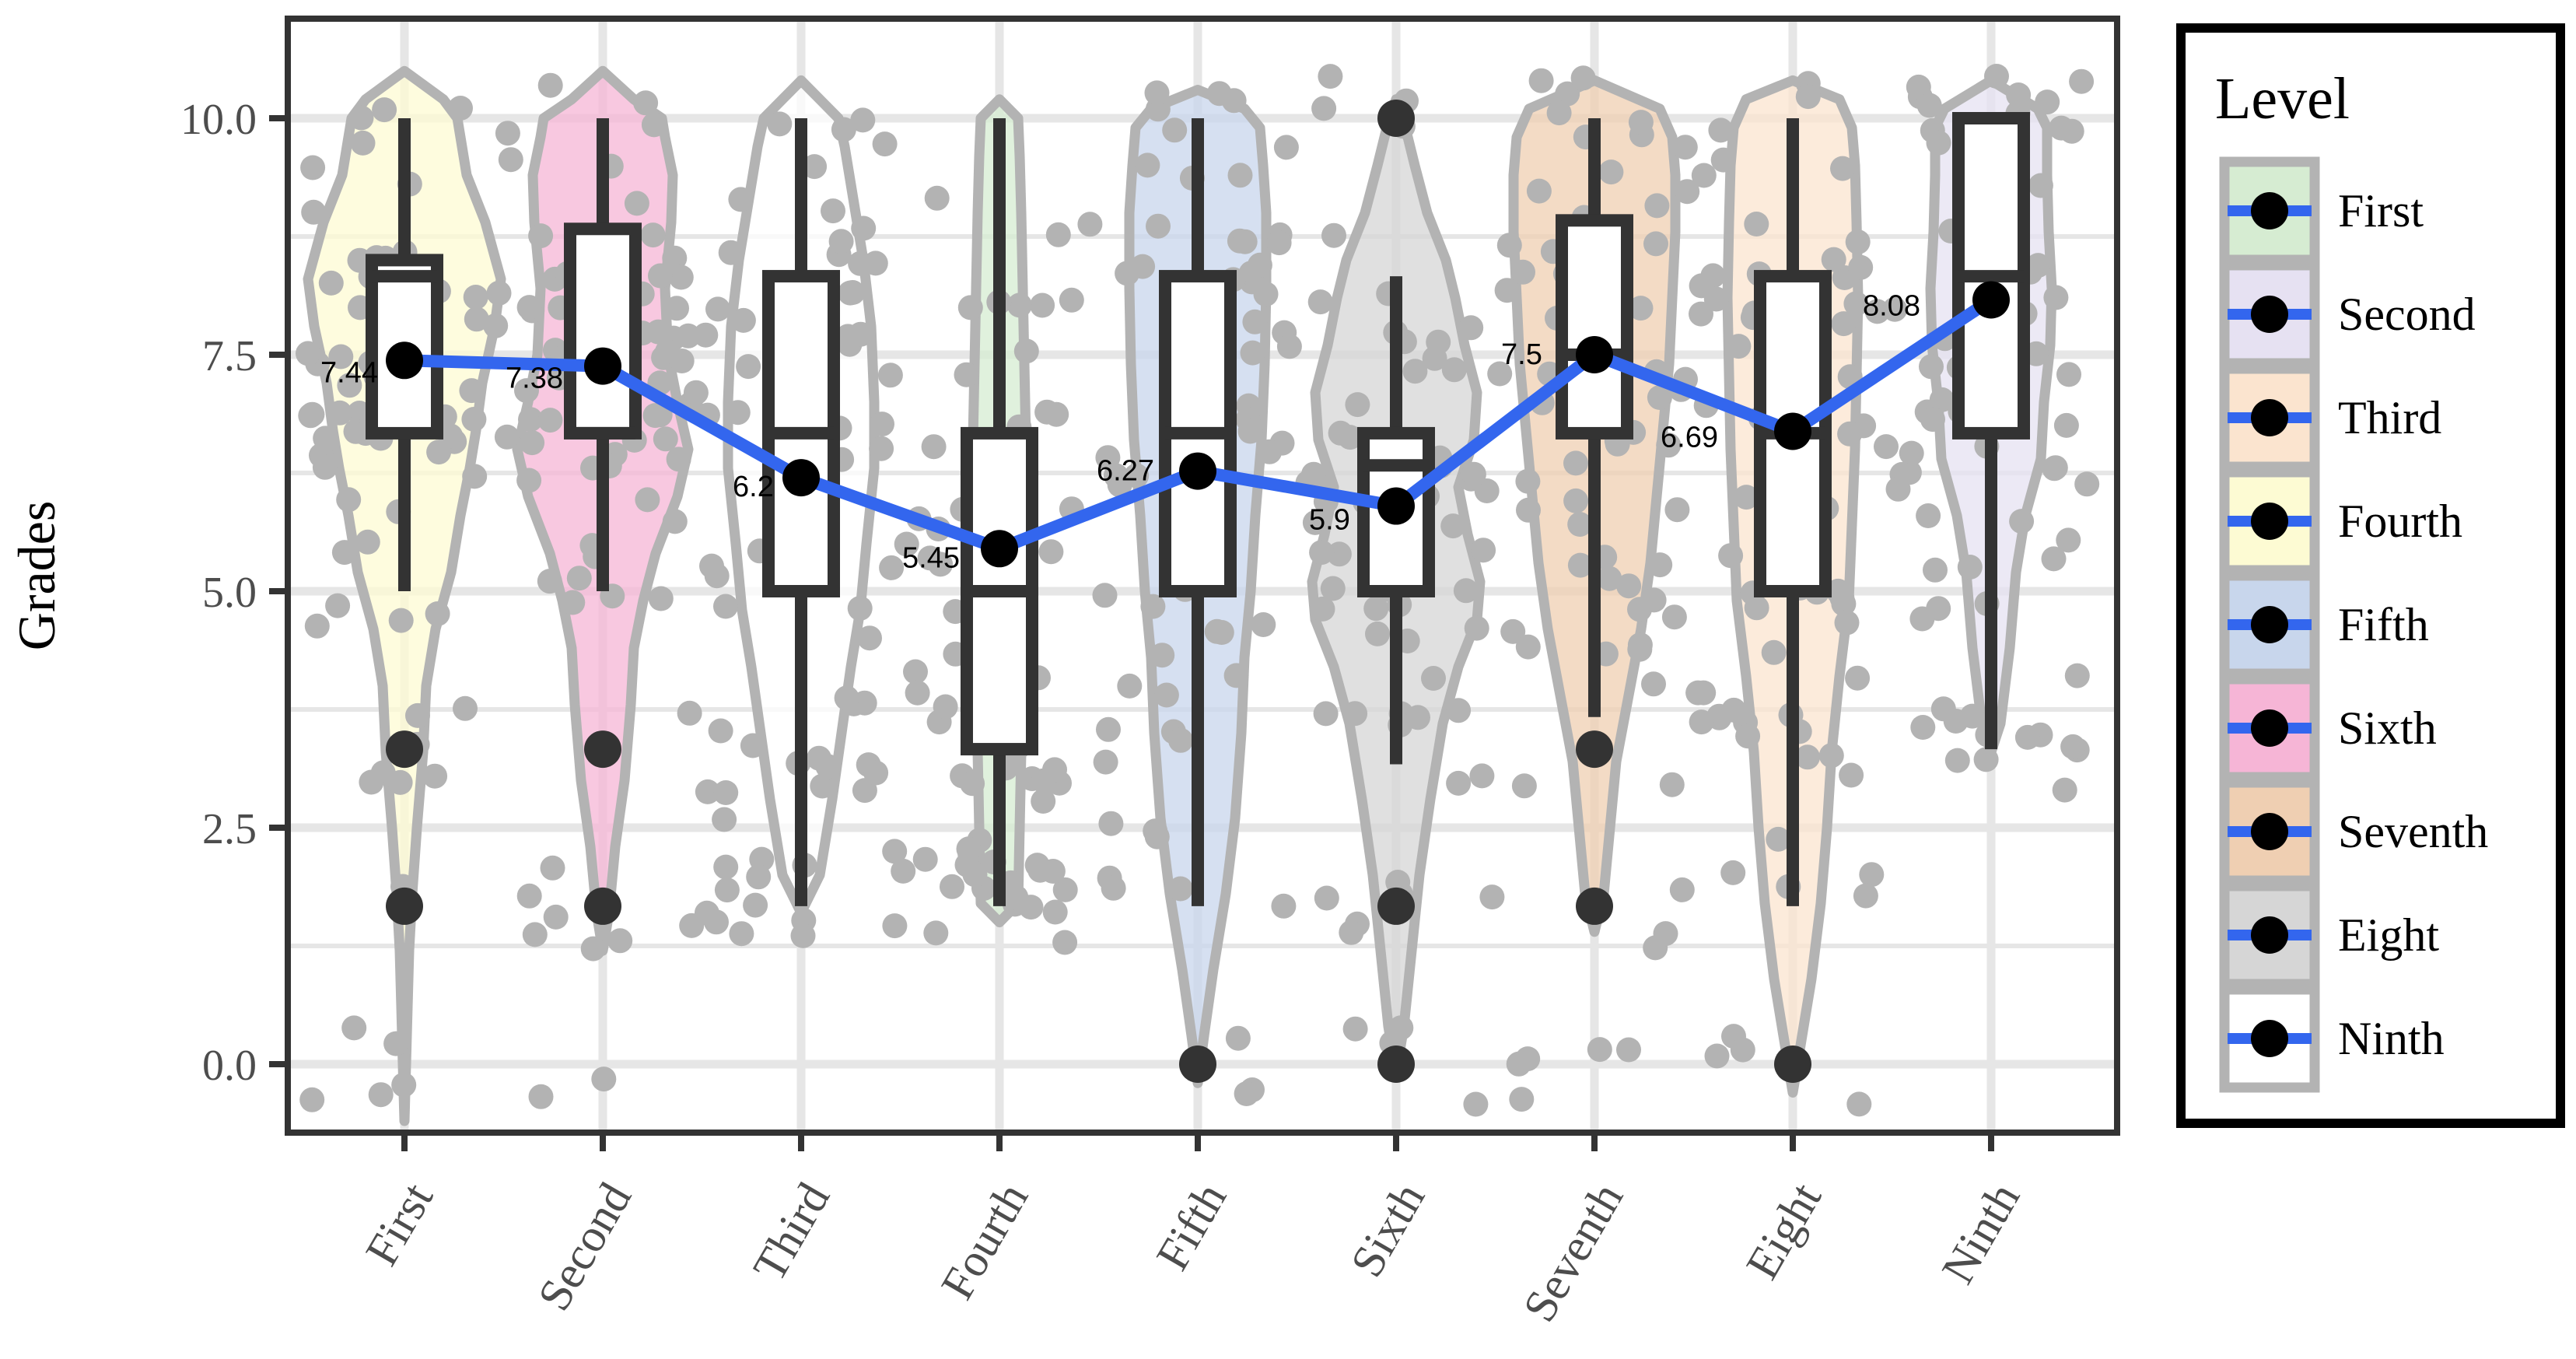  What do you see at coordinates (603, 366) in the screenshot?
I see `mean-point-second` at bounding box center [603, 366].